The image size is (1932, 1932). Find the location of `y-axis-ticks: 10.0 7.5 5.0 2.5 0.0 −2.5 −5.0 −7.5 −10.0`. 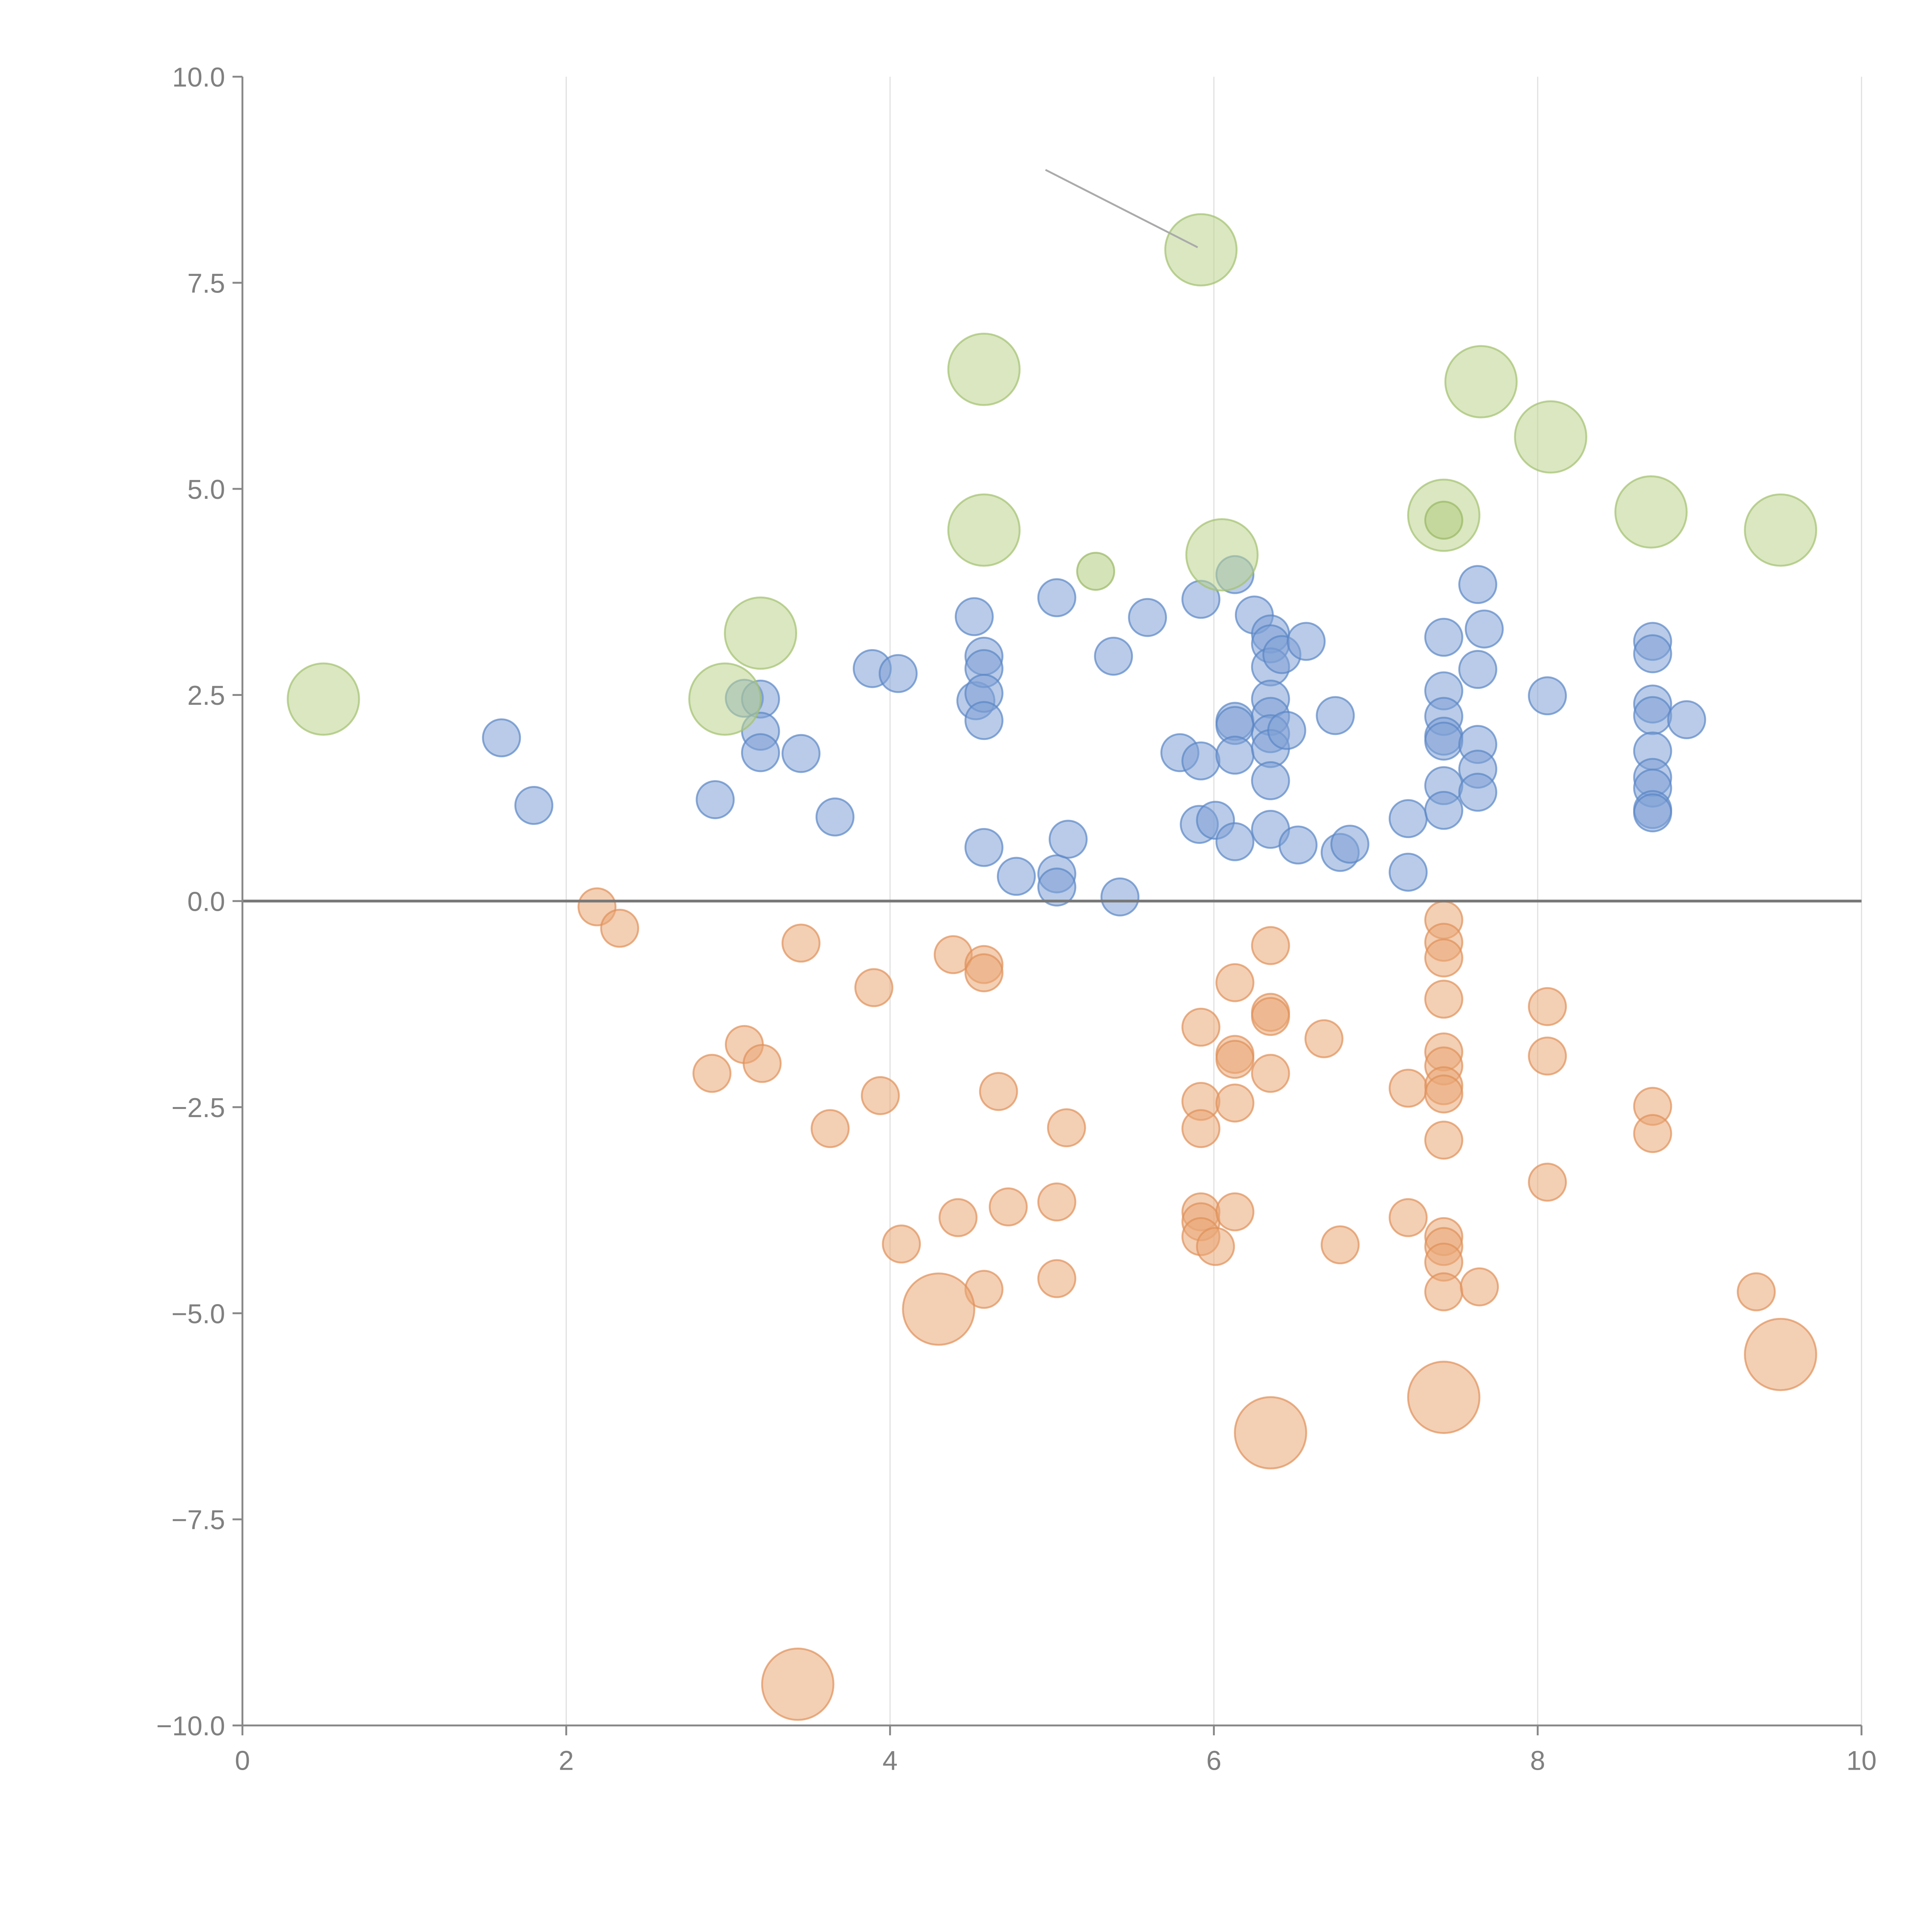

y-axis-ticks: 10.0 7.5 5.0 2.5 0.0 −2.5 −5.0 −7.5 −10.0 is located at coordinates (200, 901).